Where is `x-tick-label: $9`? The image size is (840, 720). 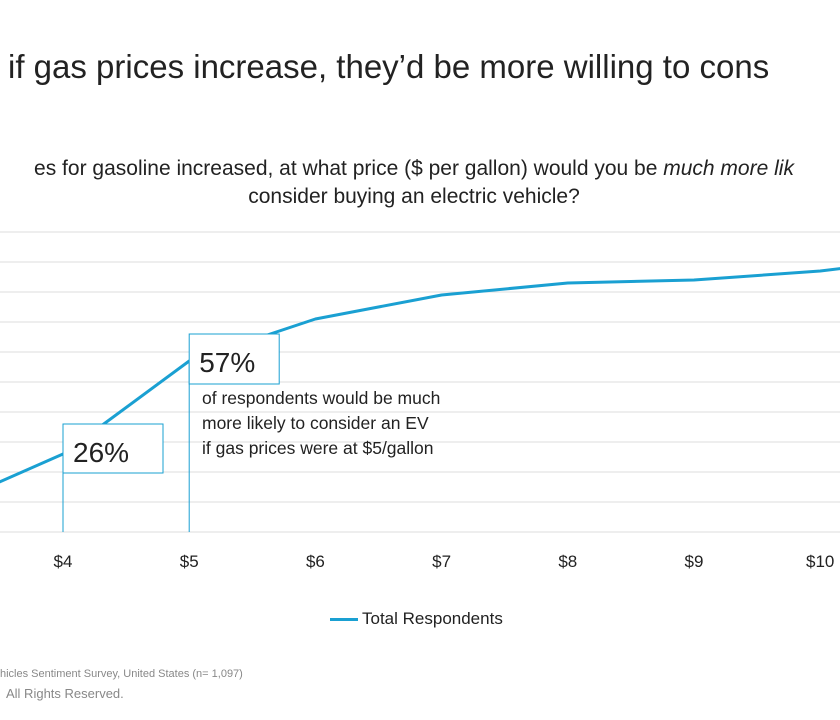 x-tick-label: $9 is located at coordinates (694, 561).